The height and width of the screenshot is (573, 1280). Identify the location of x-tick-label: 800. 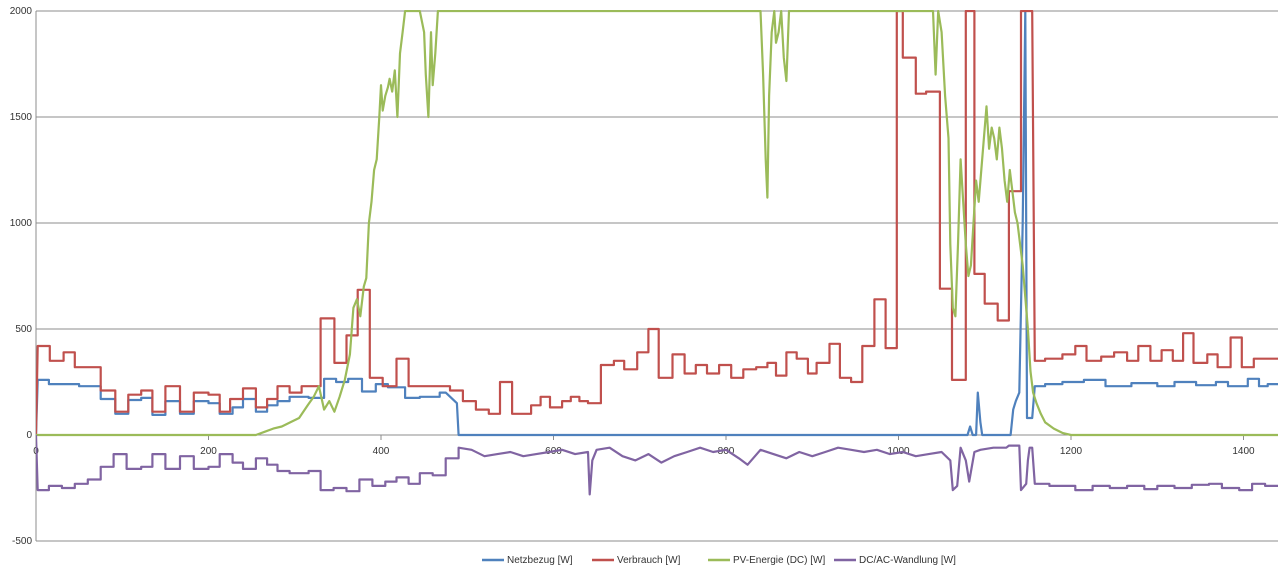
(726, 451).